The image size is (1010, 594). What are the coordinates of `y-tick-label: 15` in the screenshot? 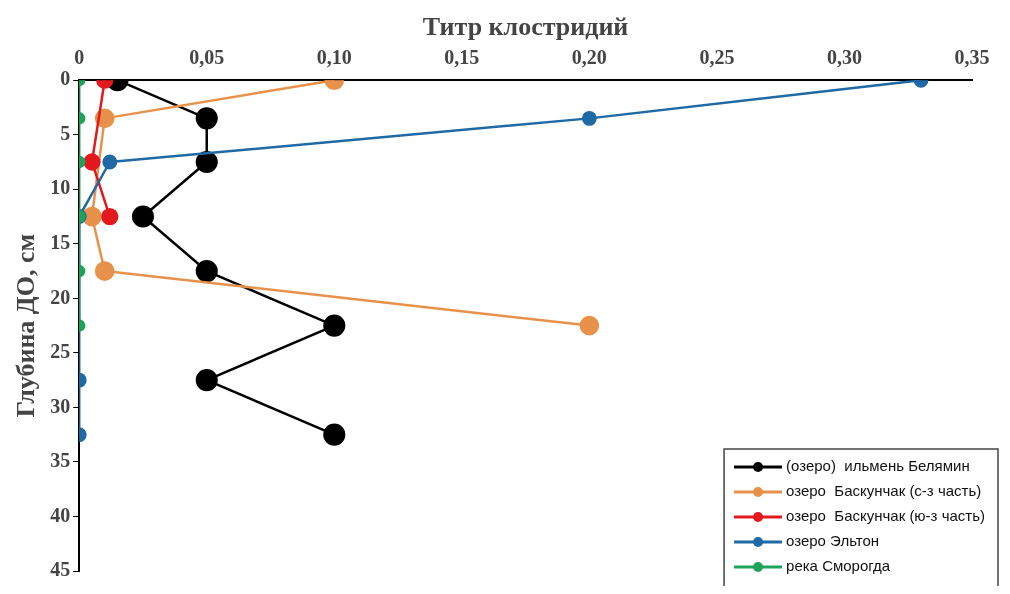 It's located at (60, 241).